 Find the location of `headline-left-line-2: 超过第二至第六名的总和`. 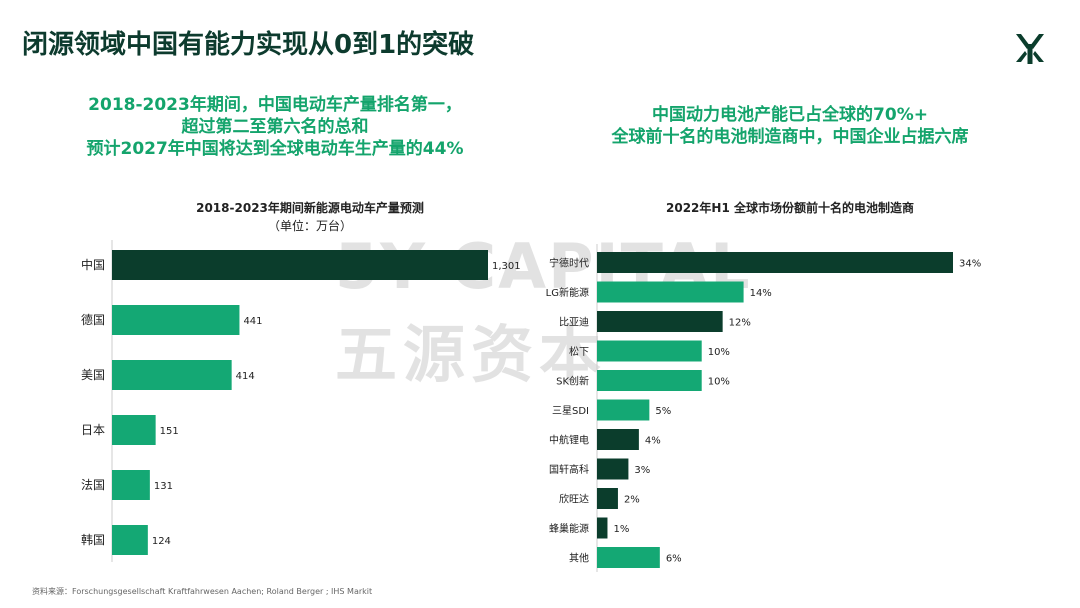

headline-left-line-2: 超过第二至第六名的总和 is located at coordinates (275, 127).